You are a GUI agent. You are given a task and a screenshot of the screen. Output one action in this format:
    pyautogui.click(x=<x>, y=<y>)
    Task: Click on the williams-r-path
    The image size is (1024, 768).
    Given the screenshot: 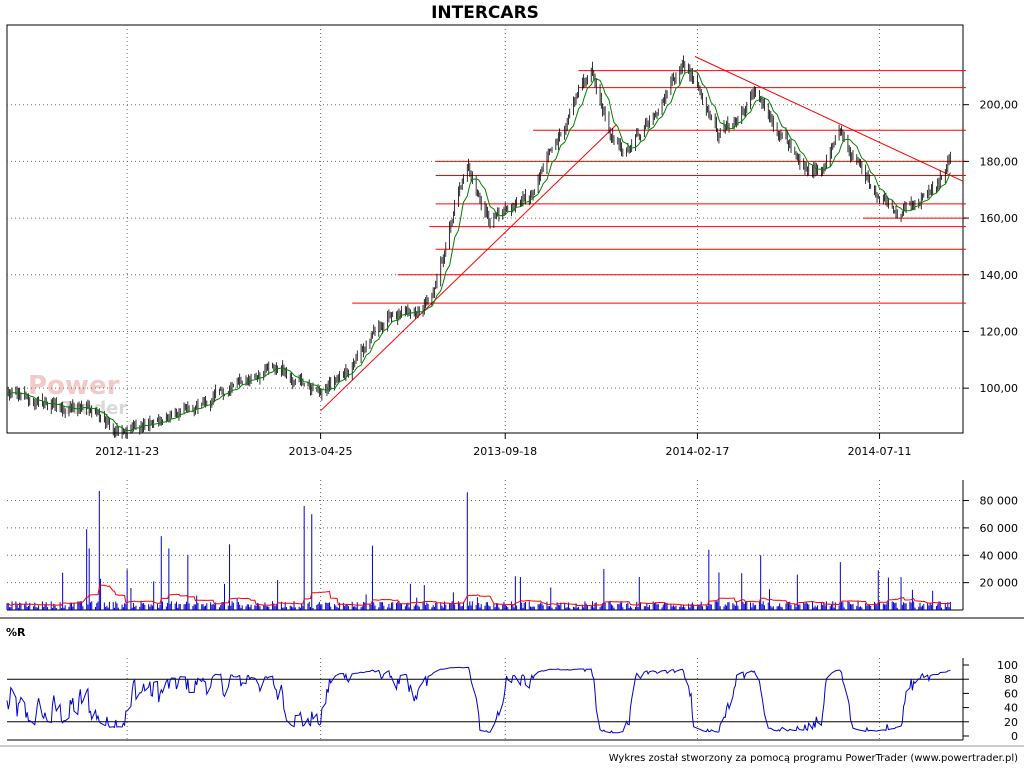 What is the action you would take?
    pyautogui.click(x=478, y=700)
    